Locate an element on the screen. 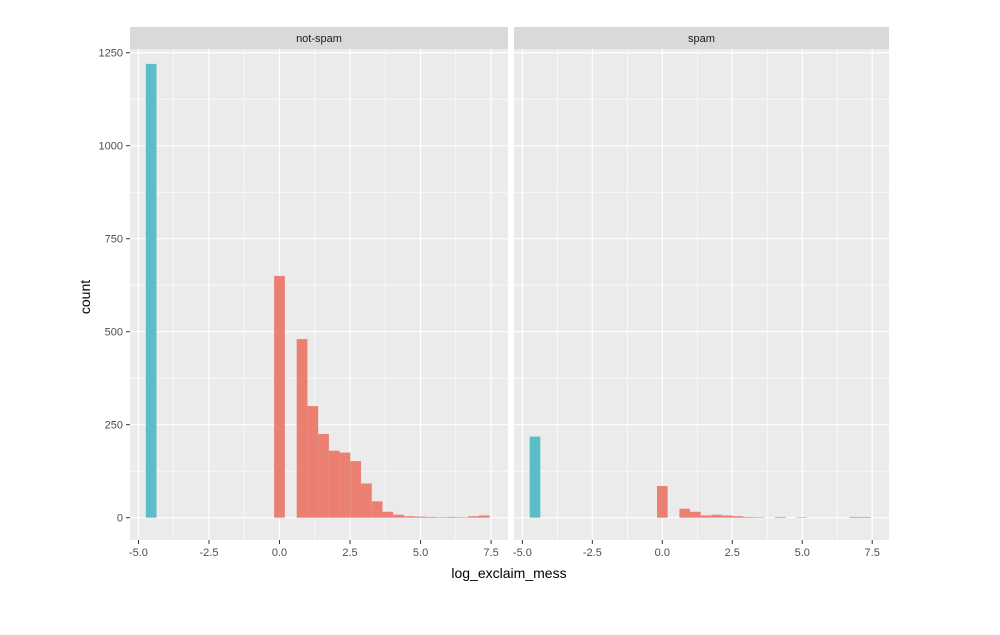  y-tick-label: 250 is located at coordinates (114, 426).